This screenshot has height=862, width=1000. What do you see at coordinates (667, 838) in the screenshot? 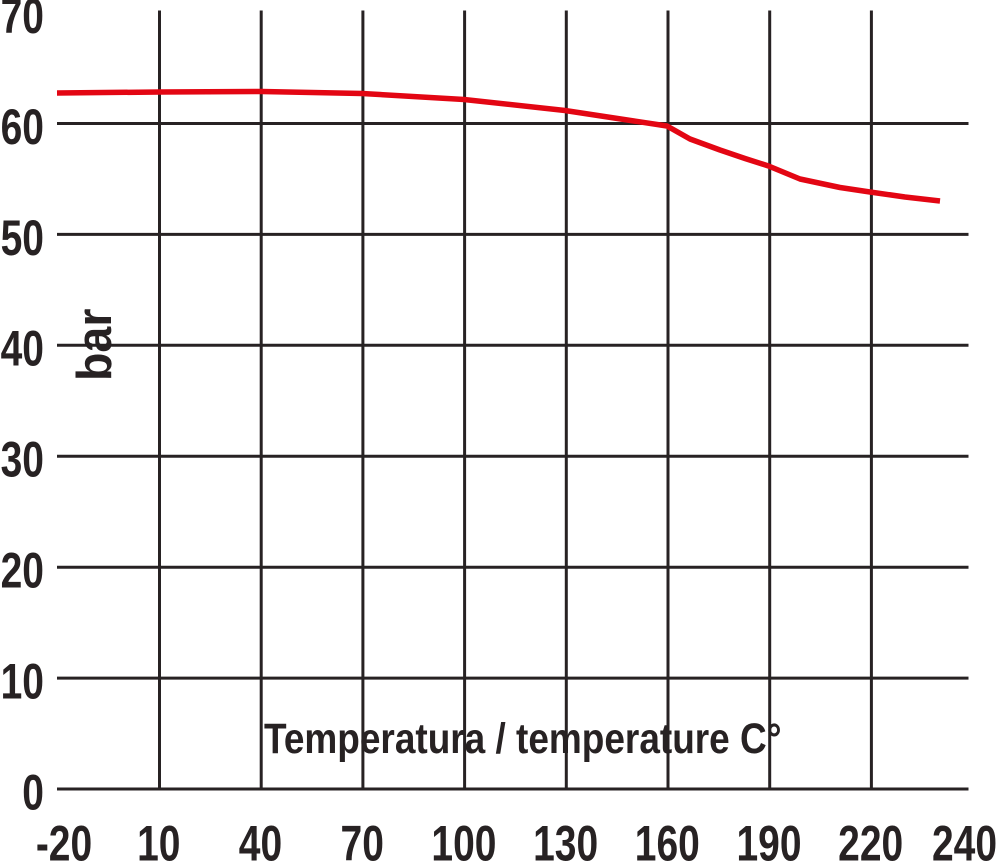
I see `svg-text: 160` at bounding box center [667, 838].